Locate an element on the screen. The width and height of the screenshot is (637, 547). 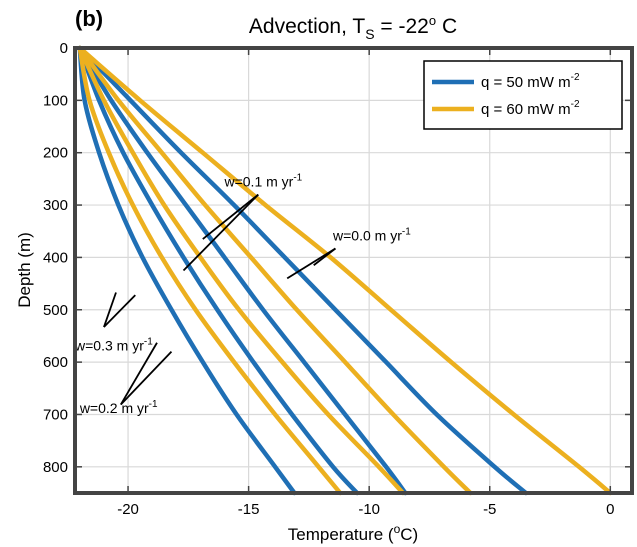
x-tick-label: 0 is located at coordinates (610, 509).